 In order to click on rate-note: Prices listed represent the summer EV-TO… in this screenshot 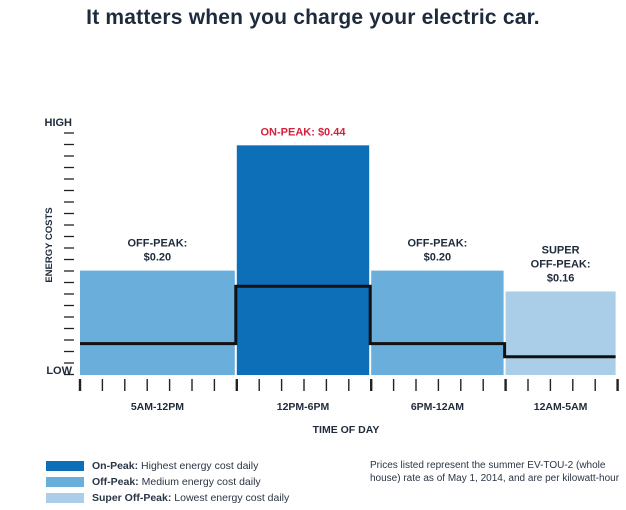, I will do `click(495, 472)`.